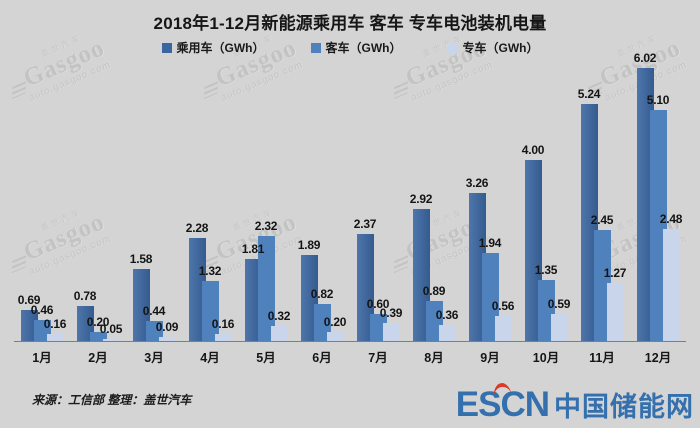 This screenshot has width=700, height=428. I want to click on bar-3月-series2: 0.09, so click(167, 330).